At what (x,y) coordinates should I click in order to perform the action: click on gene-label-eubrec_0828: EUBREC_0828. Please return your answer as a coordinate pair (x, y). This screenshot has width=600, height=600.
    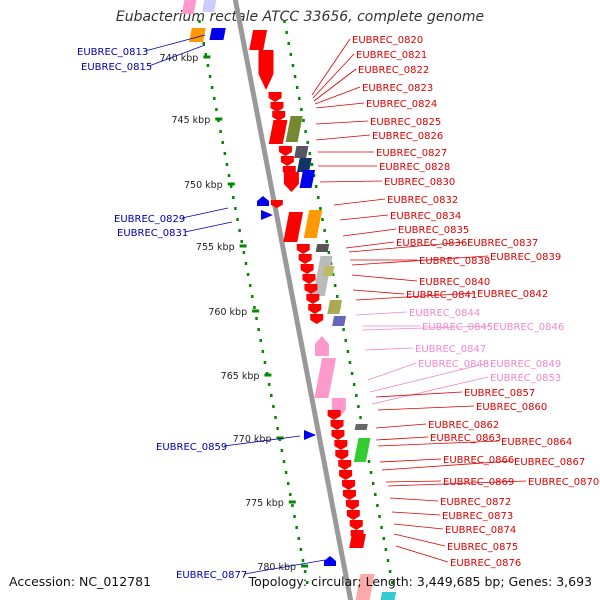
    Looking at the image, I should click on (414, 167).